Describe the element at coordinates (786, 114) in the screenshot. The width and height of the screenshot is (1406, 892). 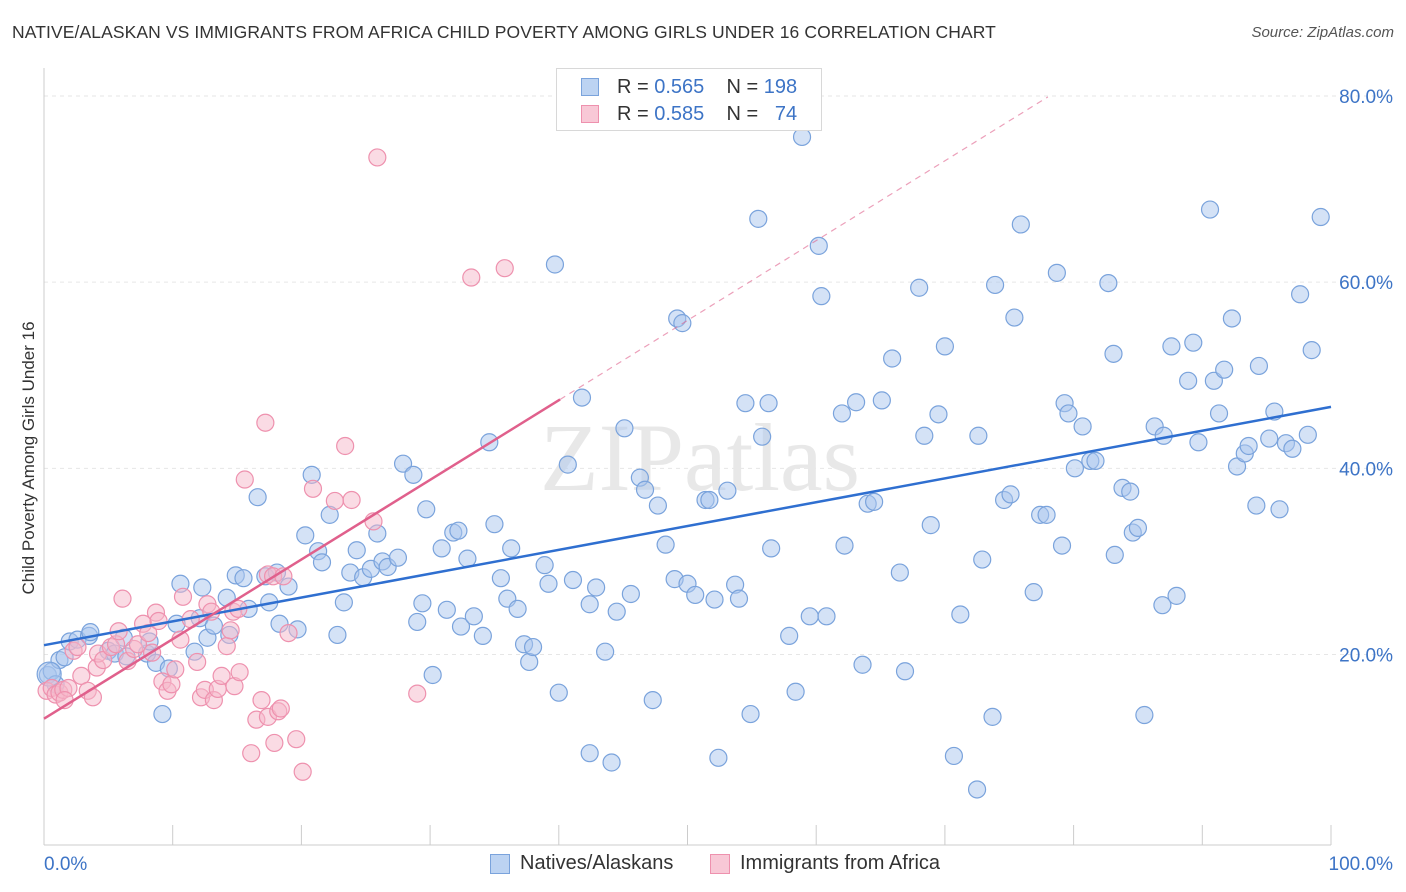
I see `n-value: 74` at that location.